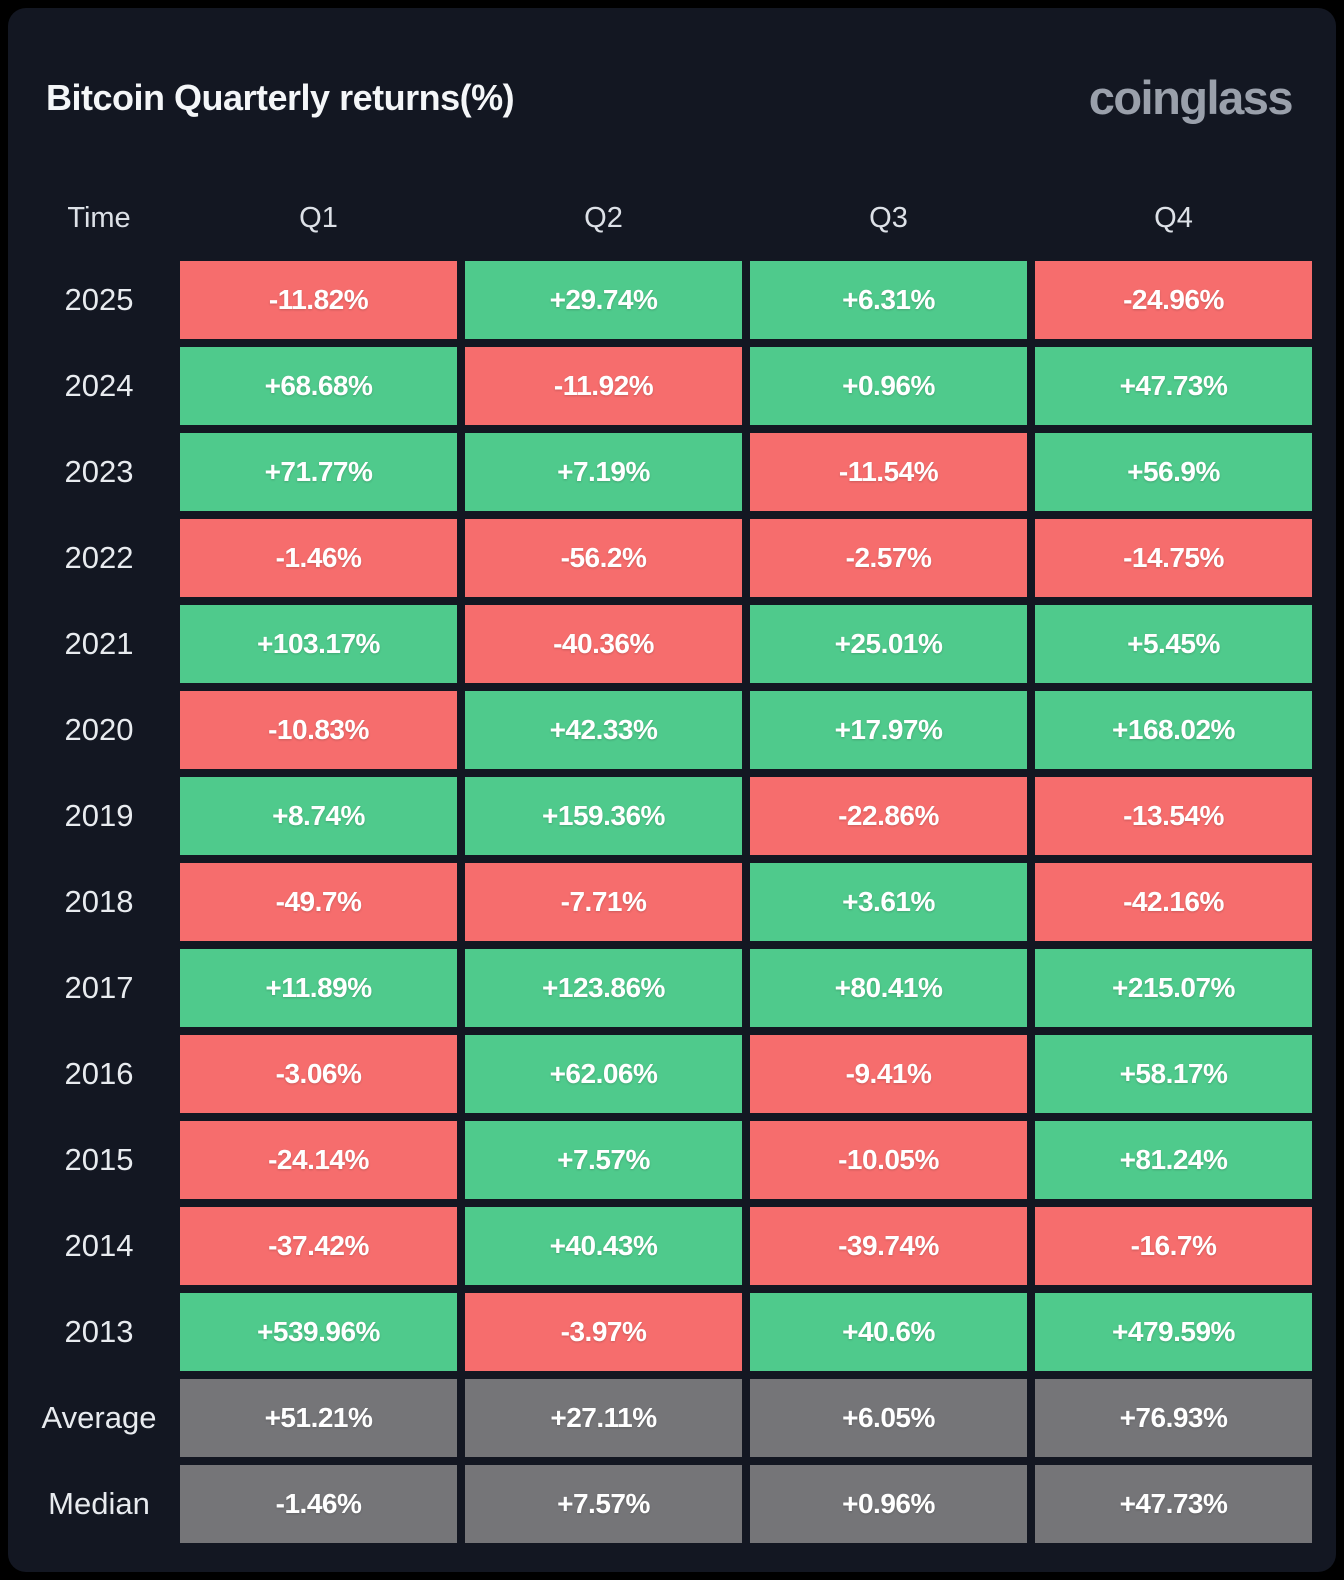 Image resolution: width=1344 pixels, height=1580 pixels. I want to click on summary-cell: +47.73%, so click(1173, 1504).